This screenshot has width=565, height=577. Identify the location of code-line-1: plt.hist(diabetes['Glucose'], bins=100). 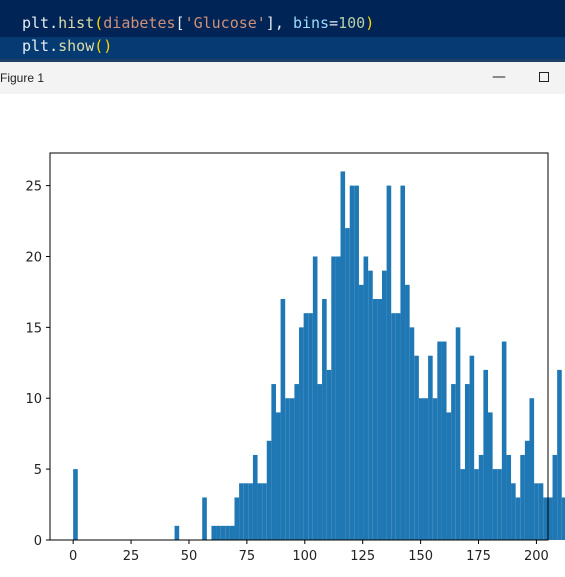
(198, 23).